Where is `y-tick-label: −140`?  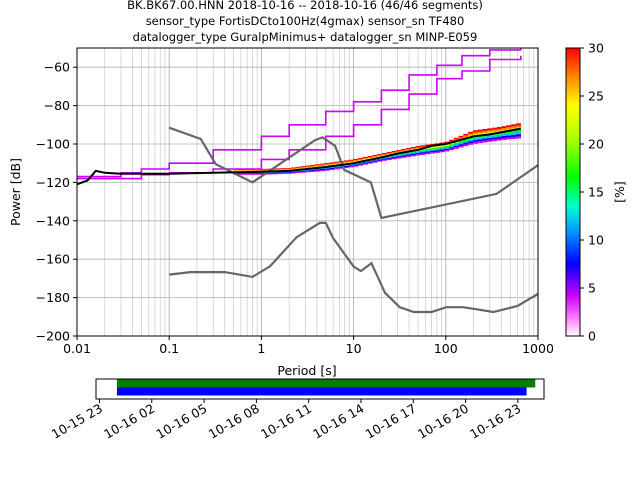 y-tick-label: −140 is located at coordinates (53, 220).